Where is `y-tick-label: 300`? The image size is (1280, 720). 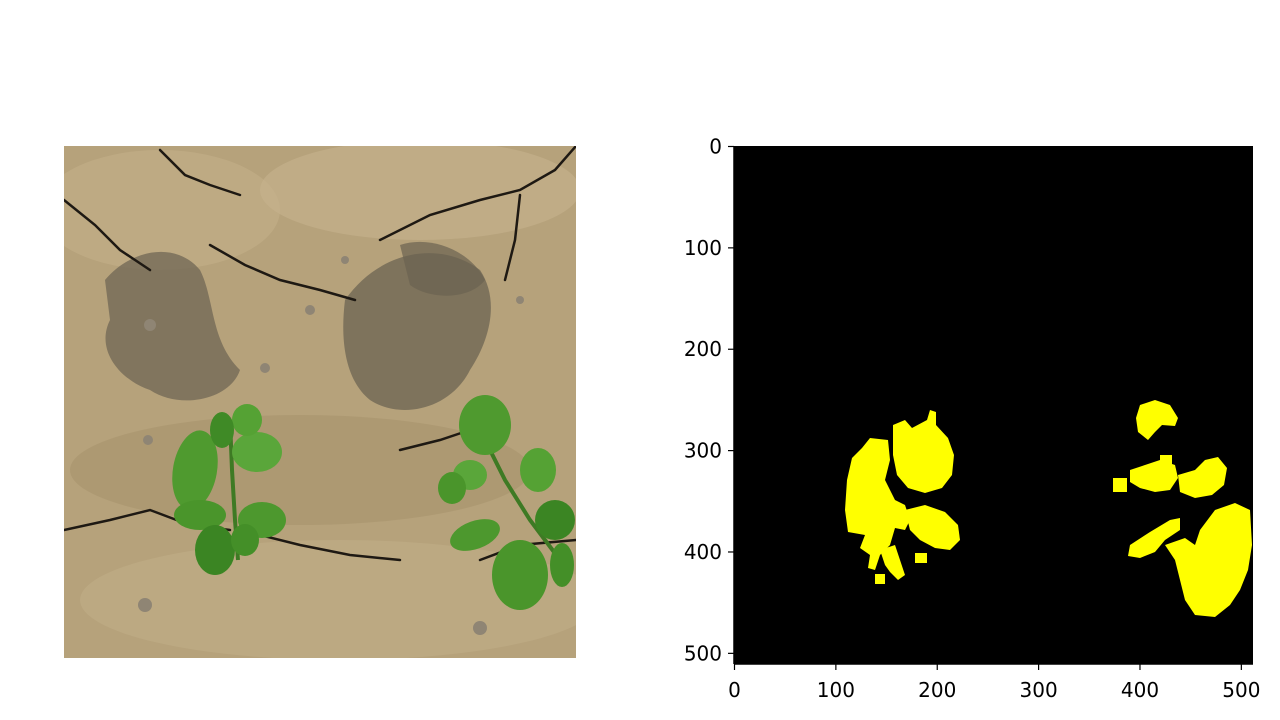 y-tick-label: 300 is located at coordinates (703, 451).